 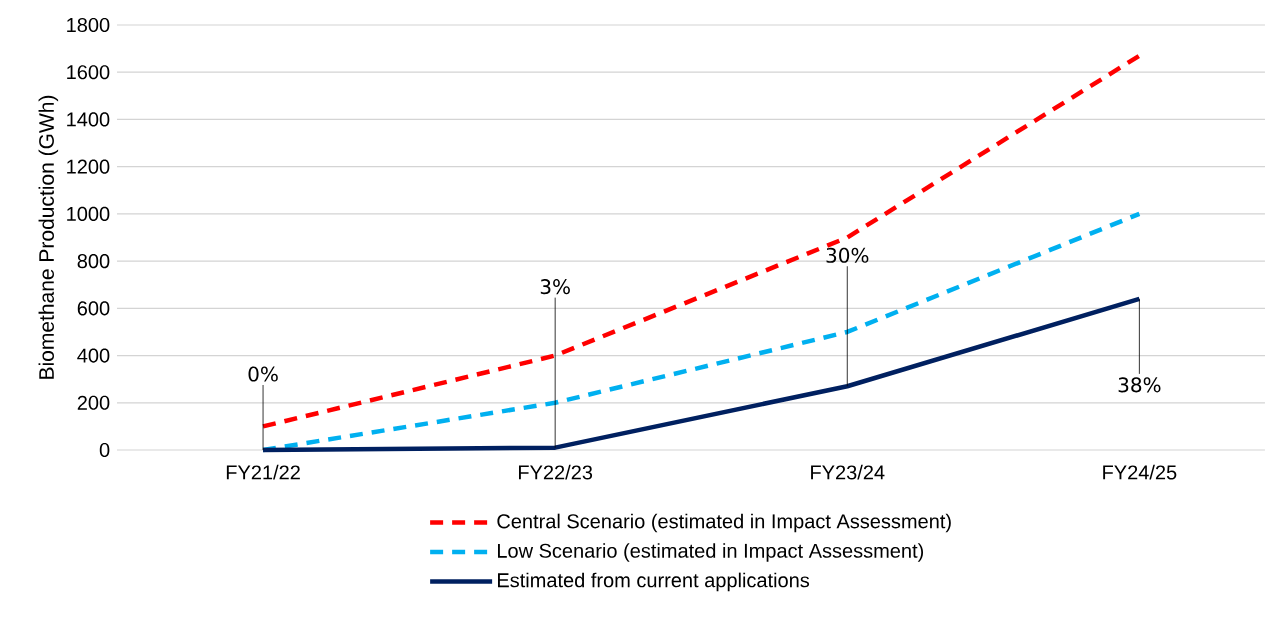 I want to click on x-tick-label: FY21/22, so click(x=263, y=472).